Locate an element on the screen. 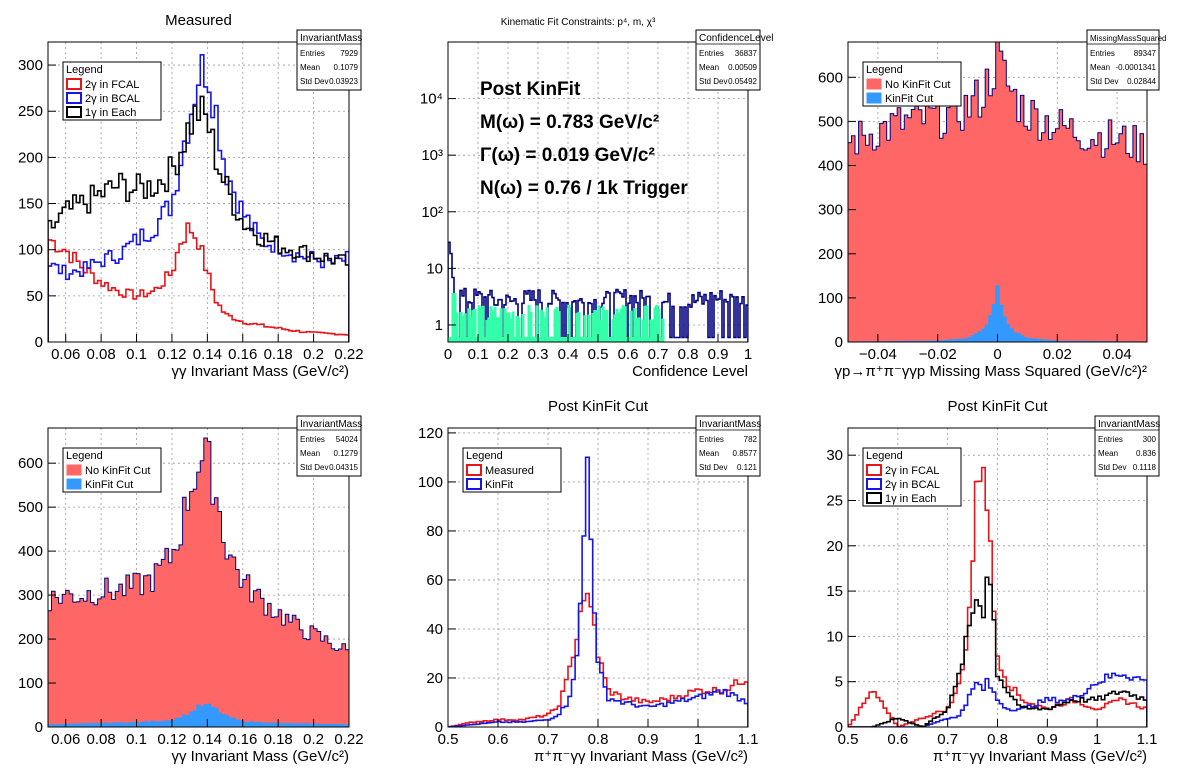 The width and height of the screenshot is (1196, 772). stats-row-value: -0.0001341 is located at coordinates (1136, 67).